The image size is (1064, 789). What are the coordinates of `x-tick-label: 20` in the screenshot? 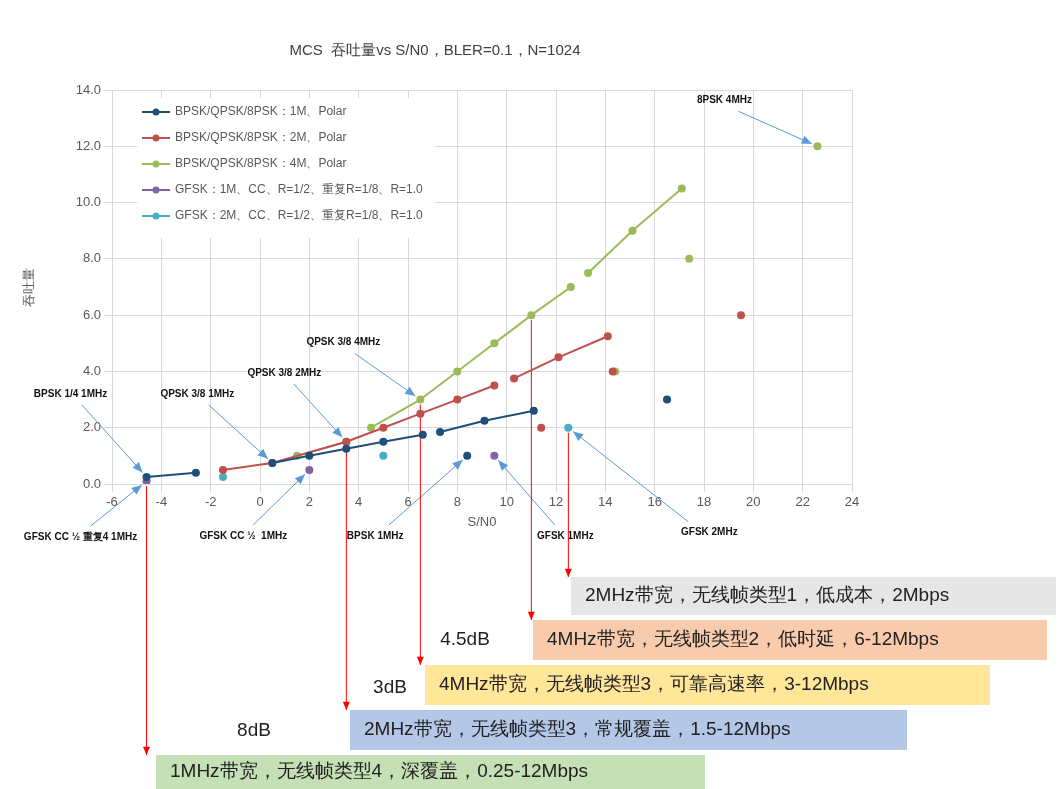 It's located at (753, 502).